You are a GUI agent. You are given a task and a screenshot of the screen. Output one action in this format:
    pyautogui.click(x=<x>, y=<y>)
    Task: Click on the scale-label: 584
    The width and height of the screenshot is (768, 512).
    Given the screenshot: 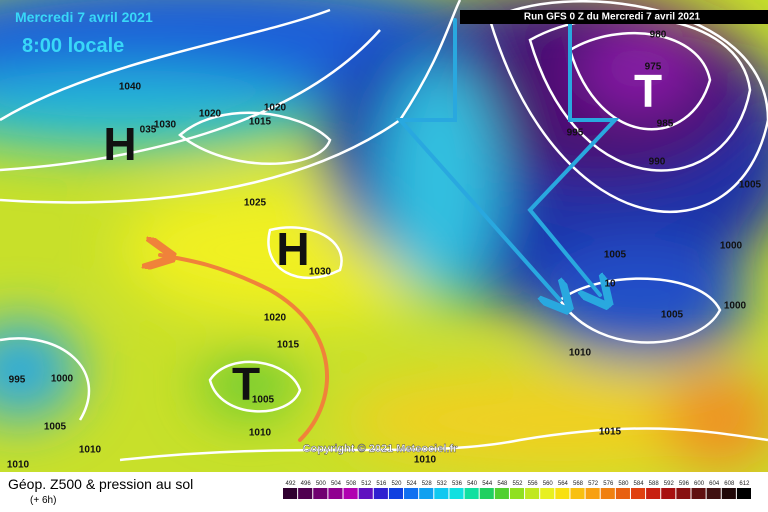 What is the action you would take?
    pyautogui.click(x=639, y=484)
    